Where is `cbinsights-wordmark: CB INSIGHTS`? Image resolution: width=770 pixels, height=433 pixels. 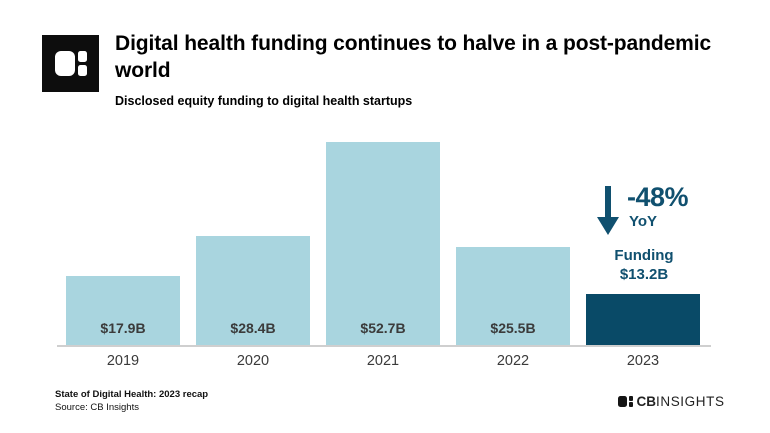 cbinsights-wordmark: CB INSIGHTS is located at coordinates (671, 401).